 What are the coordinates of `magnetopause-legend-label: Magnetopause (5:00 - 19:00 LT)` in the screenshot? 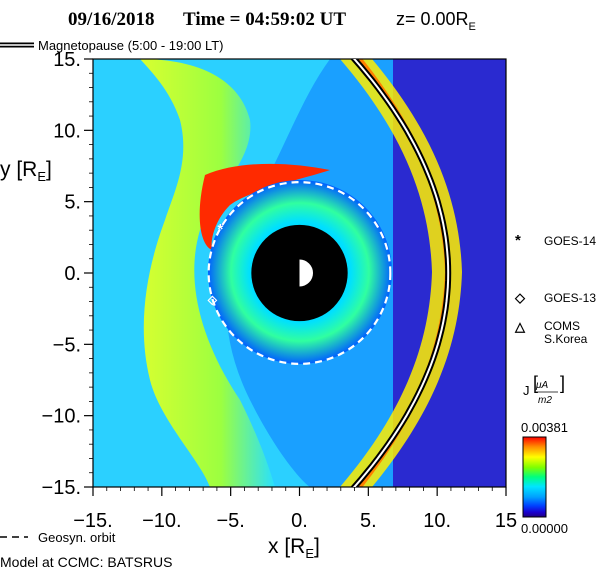 It's located at (131, 45).